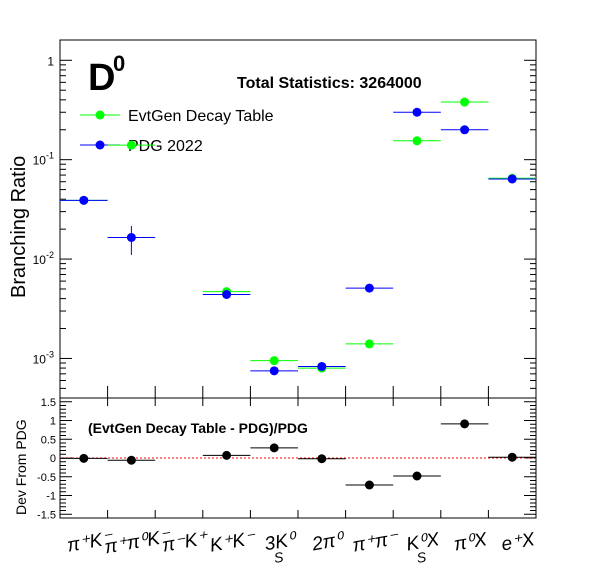 Image resolution: width=596 pixels, height=572 pixels. Describe the element at coordinates (51, 497) in the screenshot. I see `ratio-tick-label: -1` at that location.